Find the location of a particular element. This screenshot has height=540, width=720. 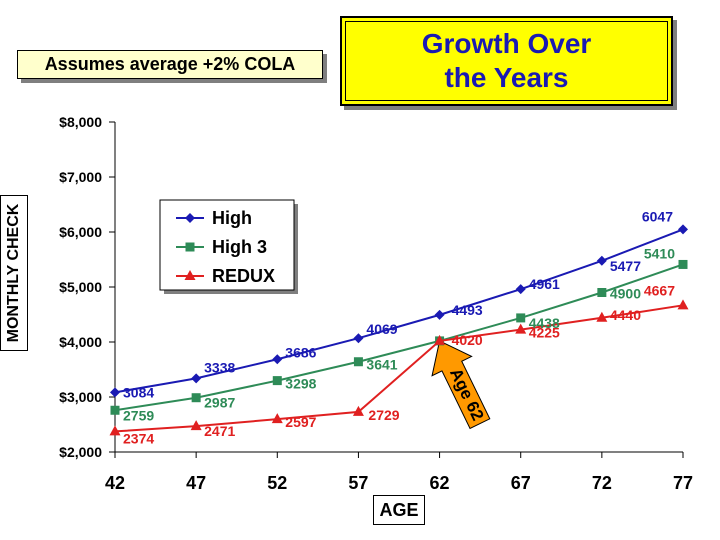

data-label-redux: 2471 is located at coordinates (219, 431).